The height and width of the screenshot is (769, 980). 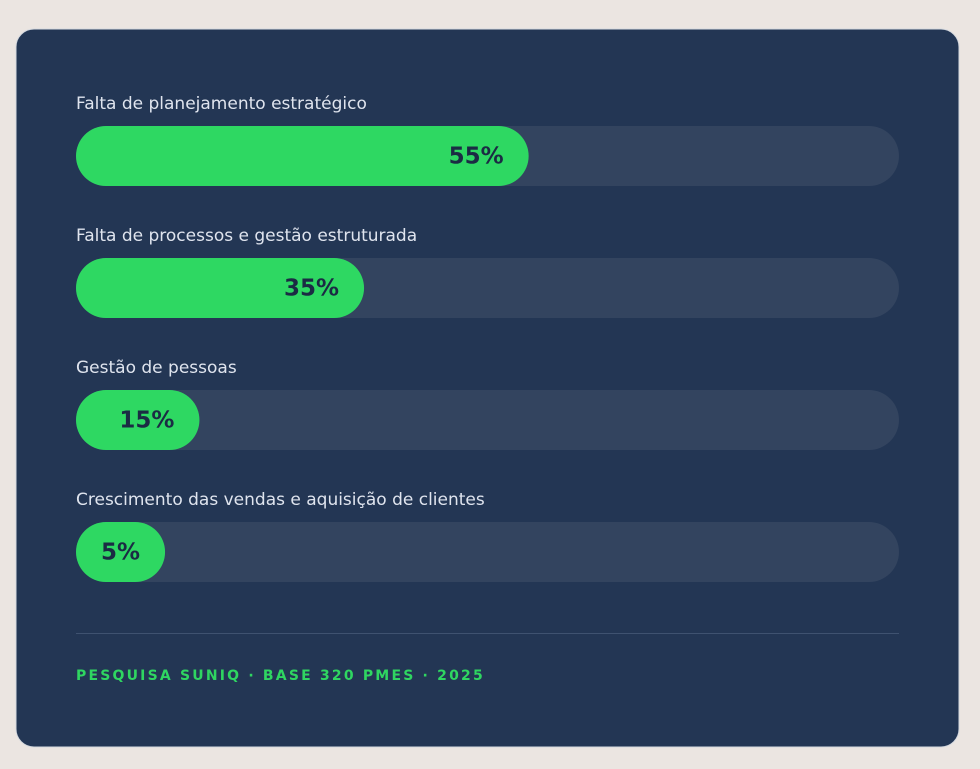 What do you see at coordinates (476, 157) in the screenshot?
I see `value-label: 55%` at bounding box center [476, 157].